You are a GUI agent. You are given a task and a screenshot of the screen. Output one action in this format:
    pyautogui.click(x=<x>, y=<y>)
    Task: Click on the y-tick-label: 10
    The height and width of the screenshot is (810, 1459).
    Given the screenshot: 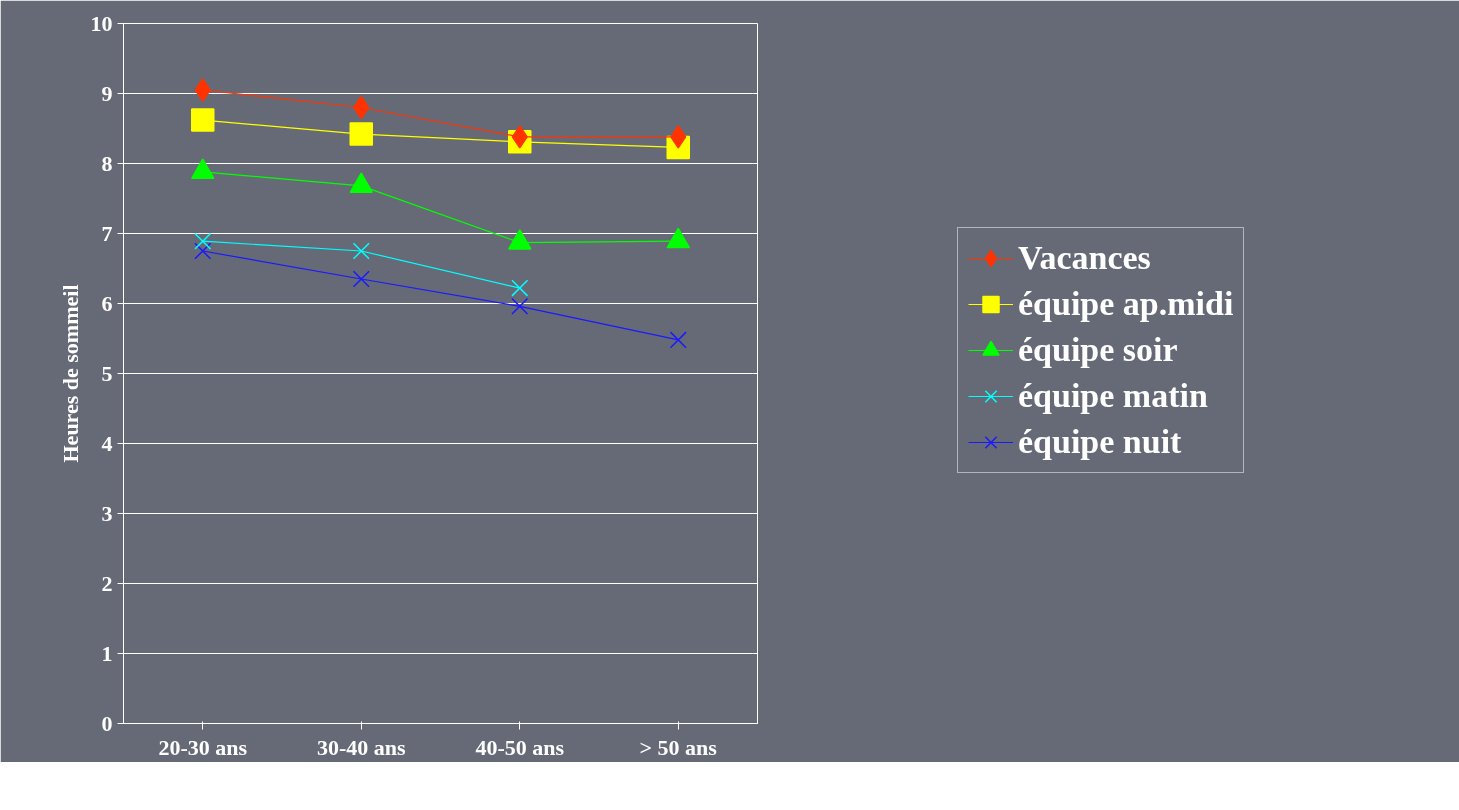 What is the action you would take?
    pyautogui.click(x=101, y=23)
    